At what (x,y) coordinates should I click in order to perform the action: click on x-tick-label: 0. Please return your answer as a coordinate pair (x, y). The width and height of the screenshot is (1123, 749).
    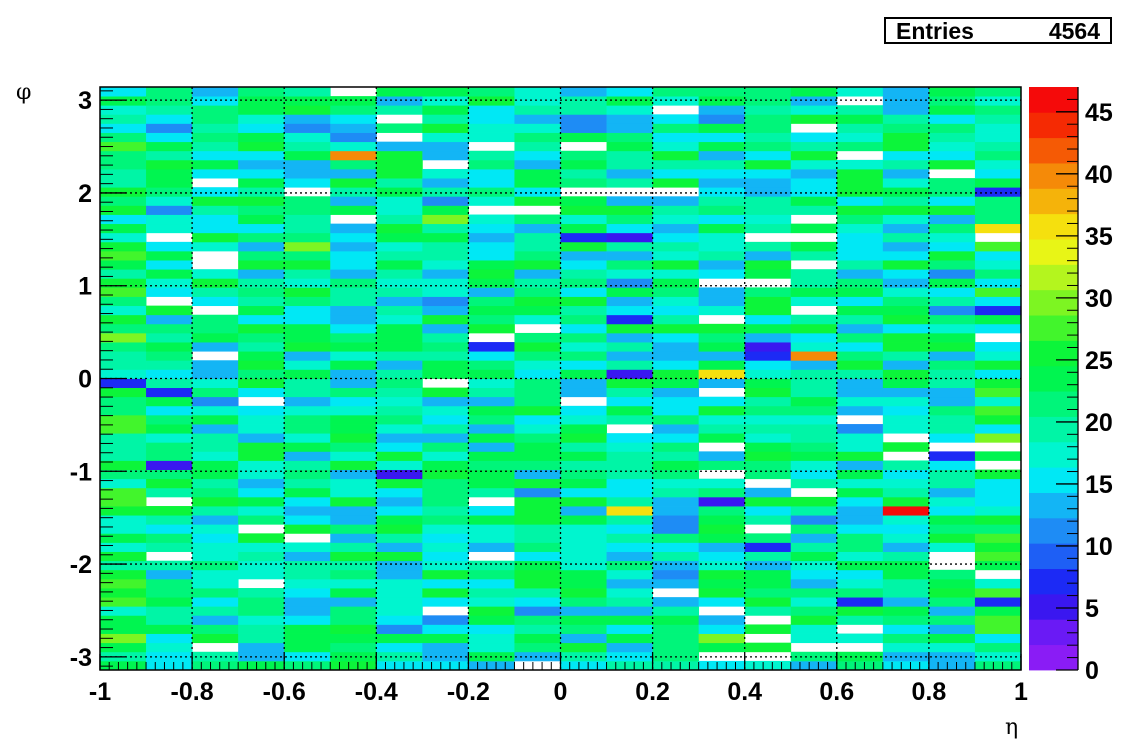
    Looking at the image, I should click on (561, 692).